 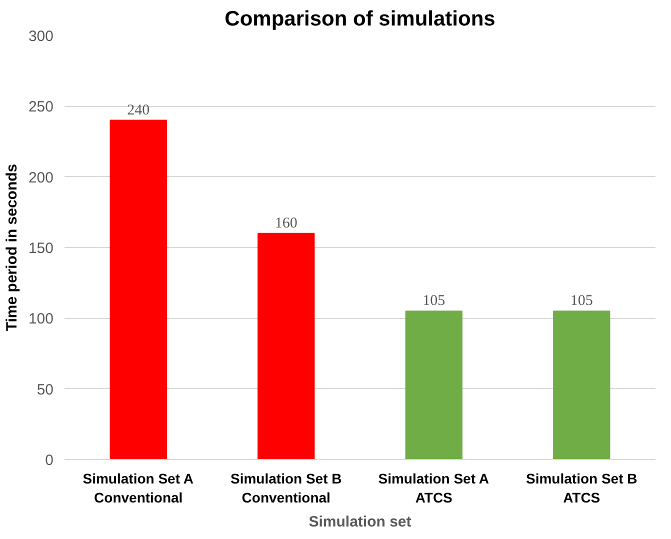 What do you see at coordinates (360, 19) in the screenshot?
I see `chart-title: Comparison of simulations` at bounding box center [360, 19].